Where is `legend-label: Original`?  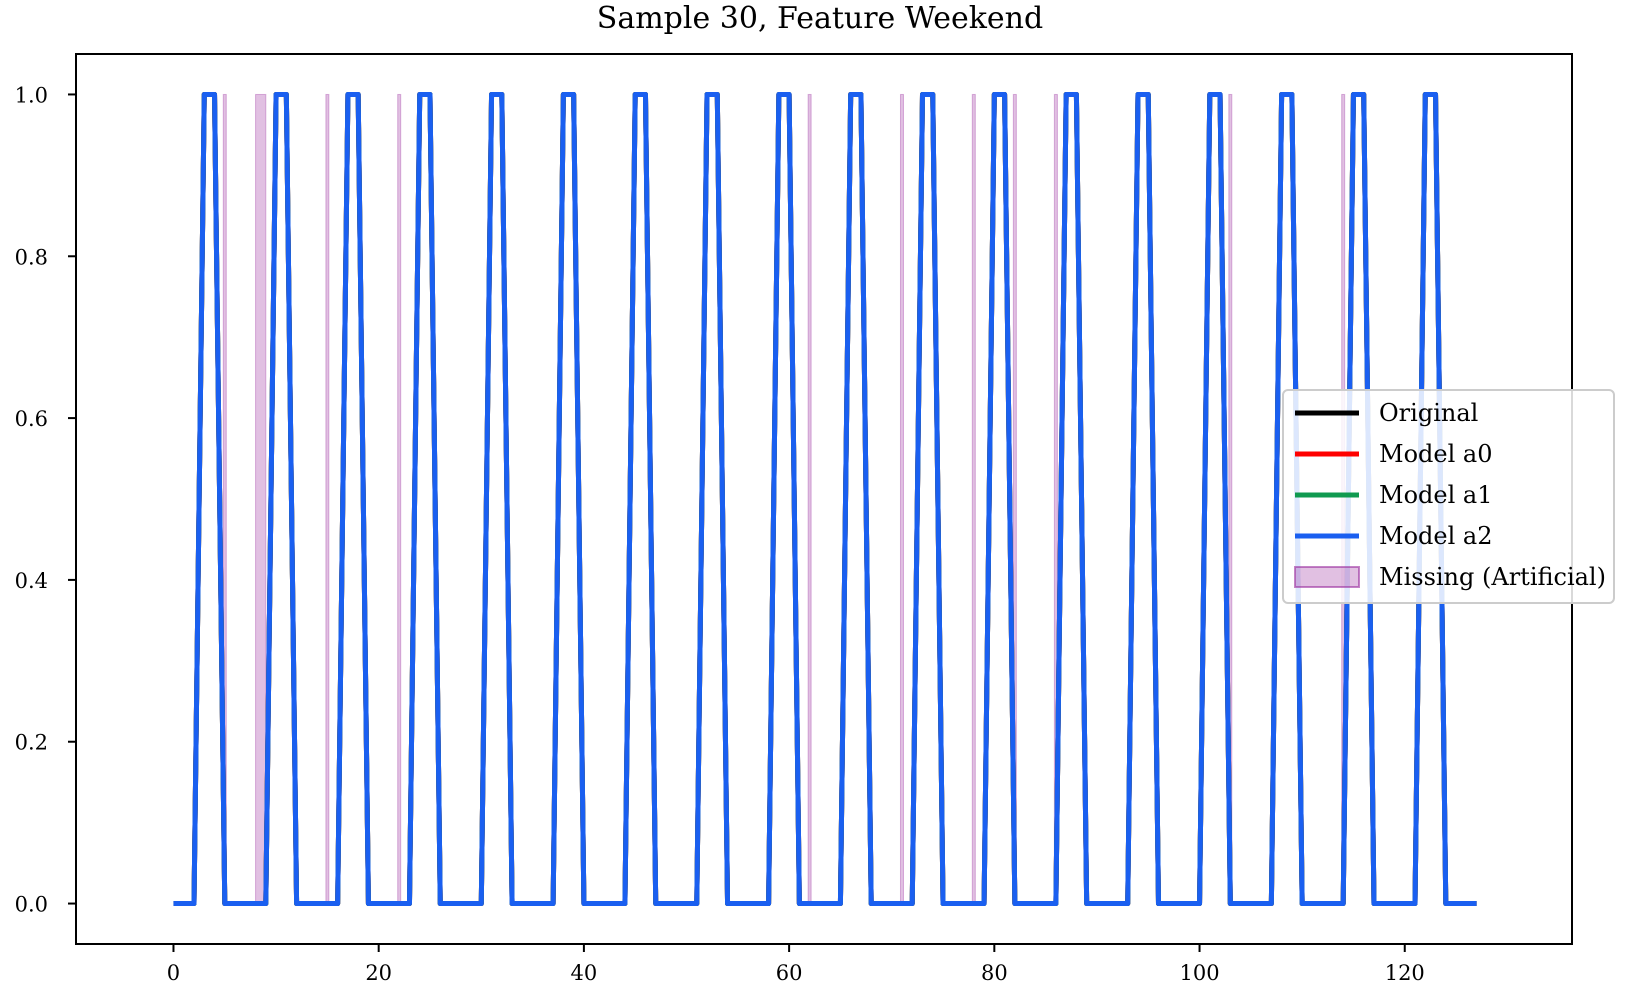
legend-label: Original is located at coordinates (1428, 413).